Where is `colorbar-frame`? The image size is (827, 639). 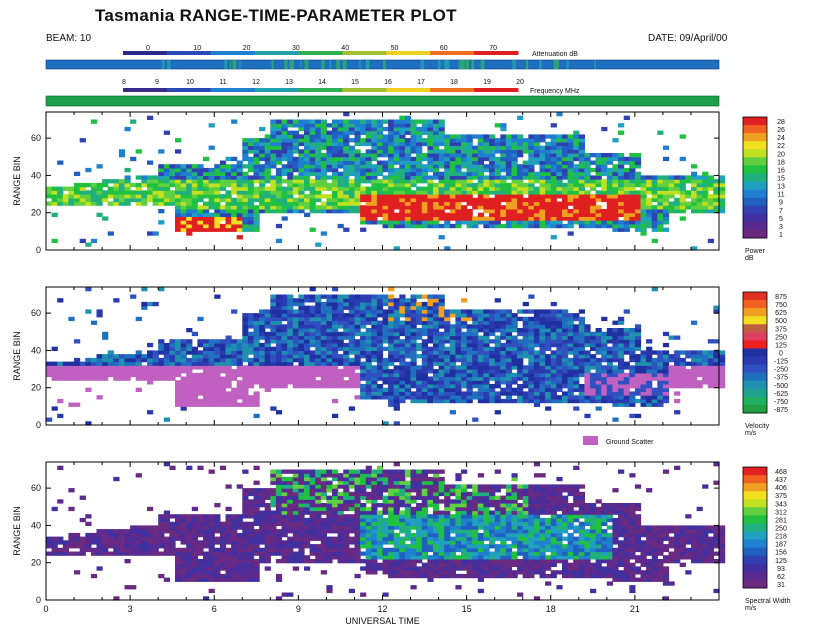 colorbar-frame is located at coordinates (755, 352).